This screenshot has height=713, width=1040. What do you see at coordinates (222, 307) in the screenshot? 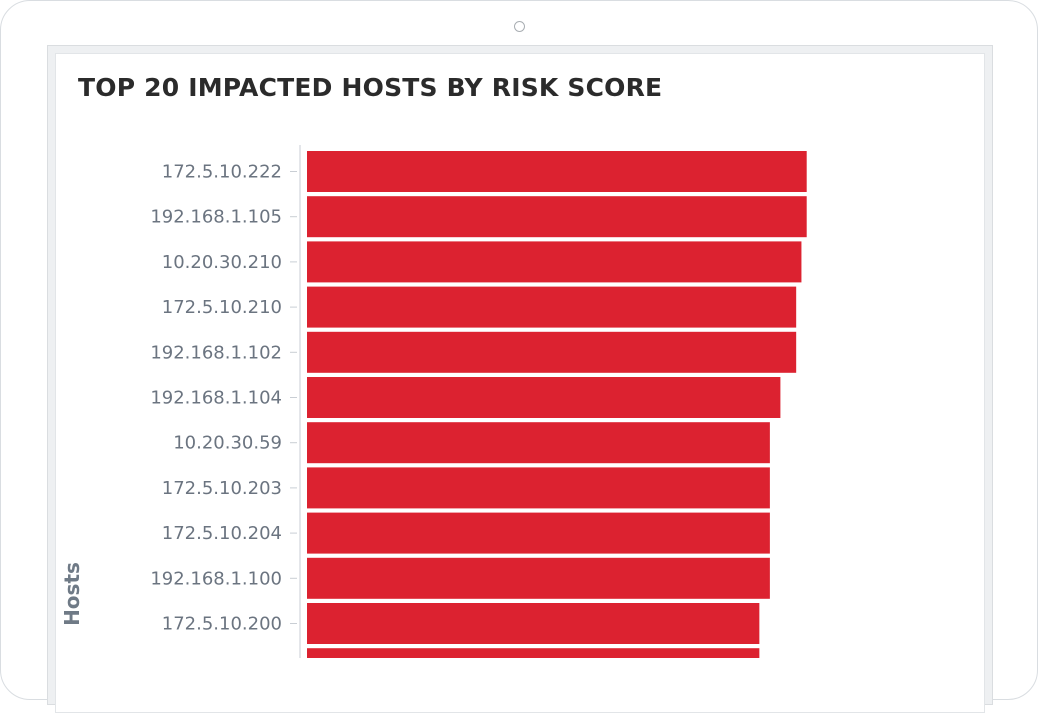
I see `y-tick-label: 172.5.10.210` at bounding box center [222, 307].